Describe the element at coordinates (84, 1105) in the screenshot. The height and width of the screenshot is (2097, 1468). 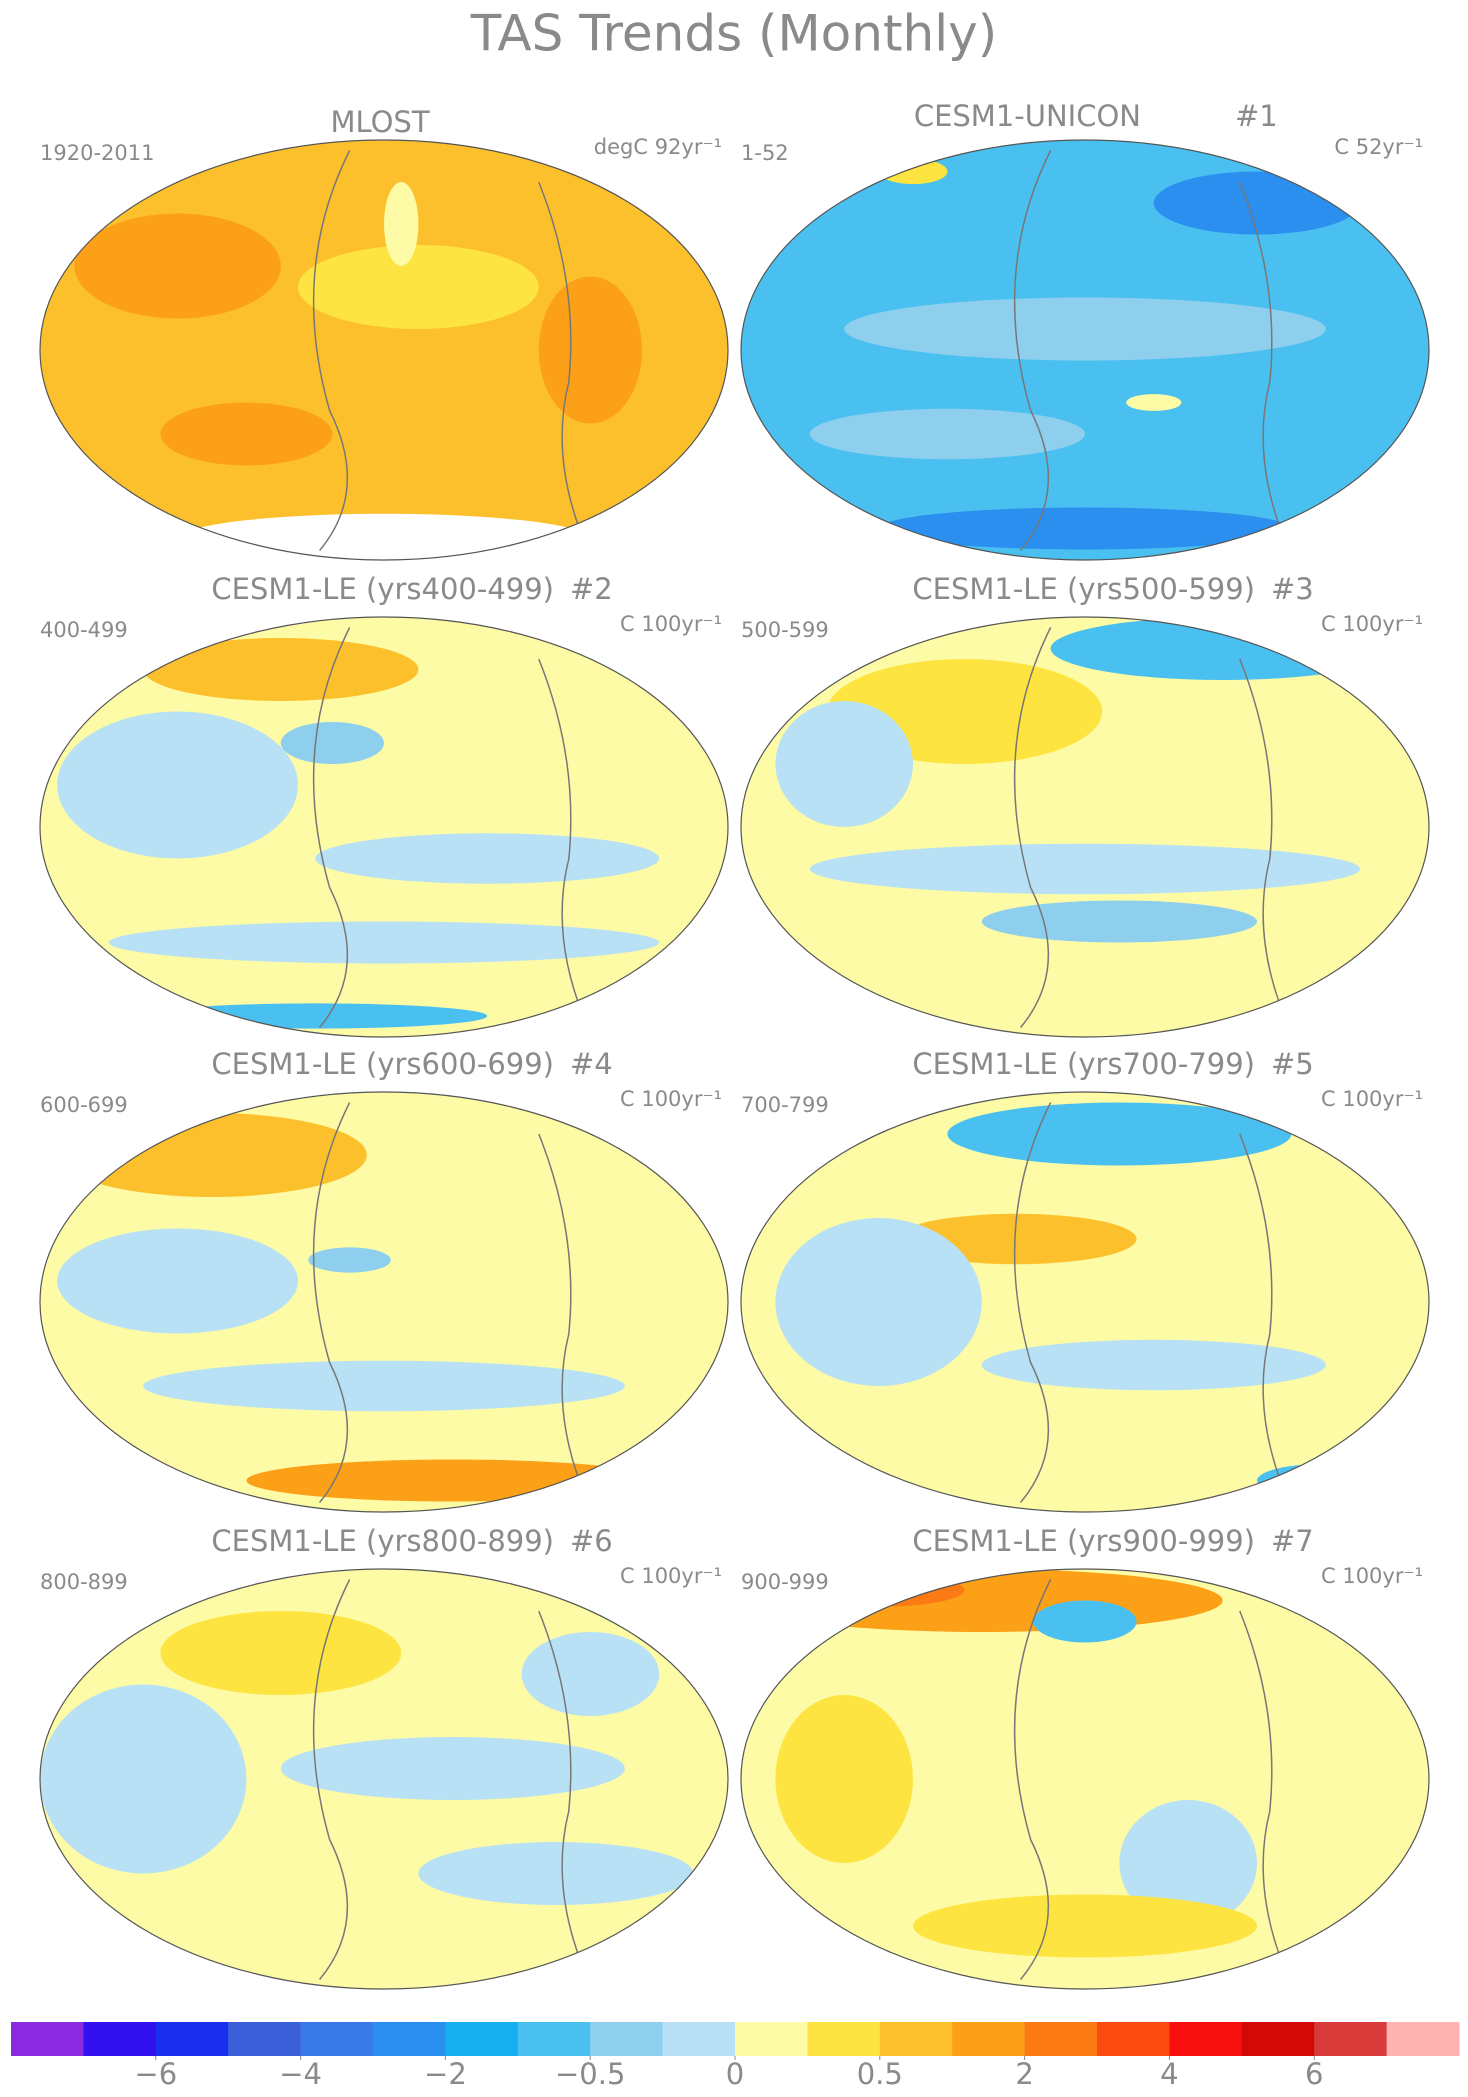
I see `left-label: 600-699` at that location.